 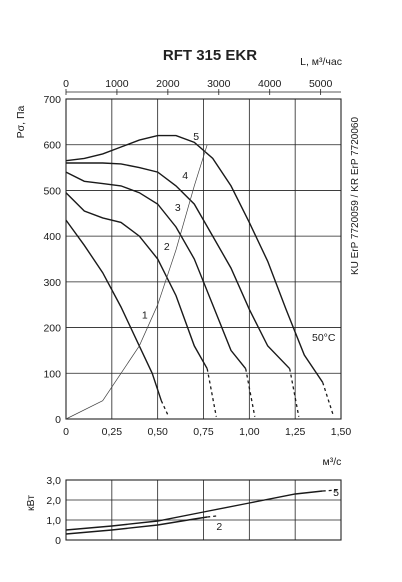 What do you see at coordinates (58, 420) in the screenshot?
I see `y-tick-label: 0` at bounding box center [58, 420].